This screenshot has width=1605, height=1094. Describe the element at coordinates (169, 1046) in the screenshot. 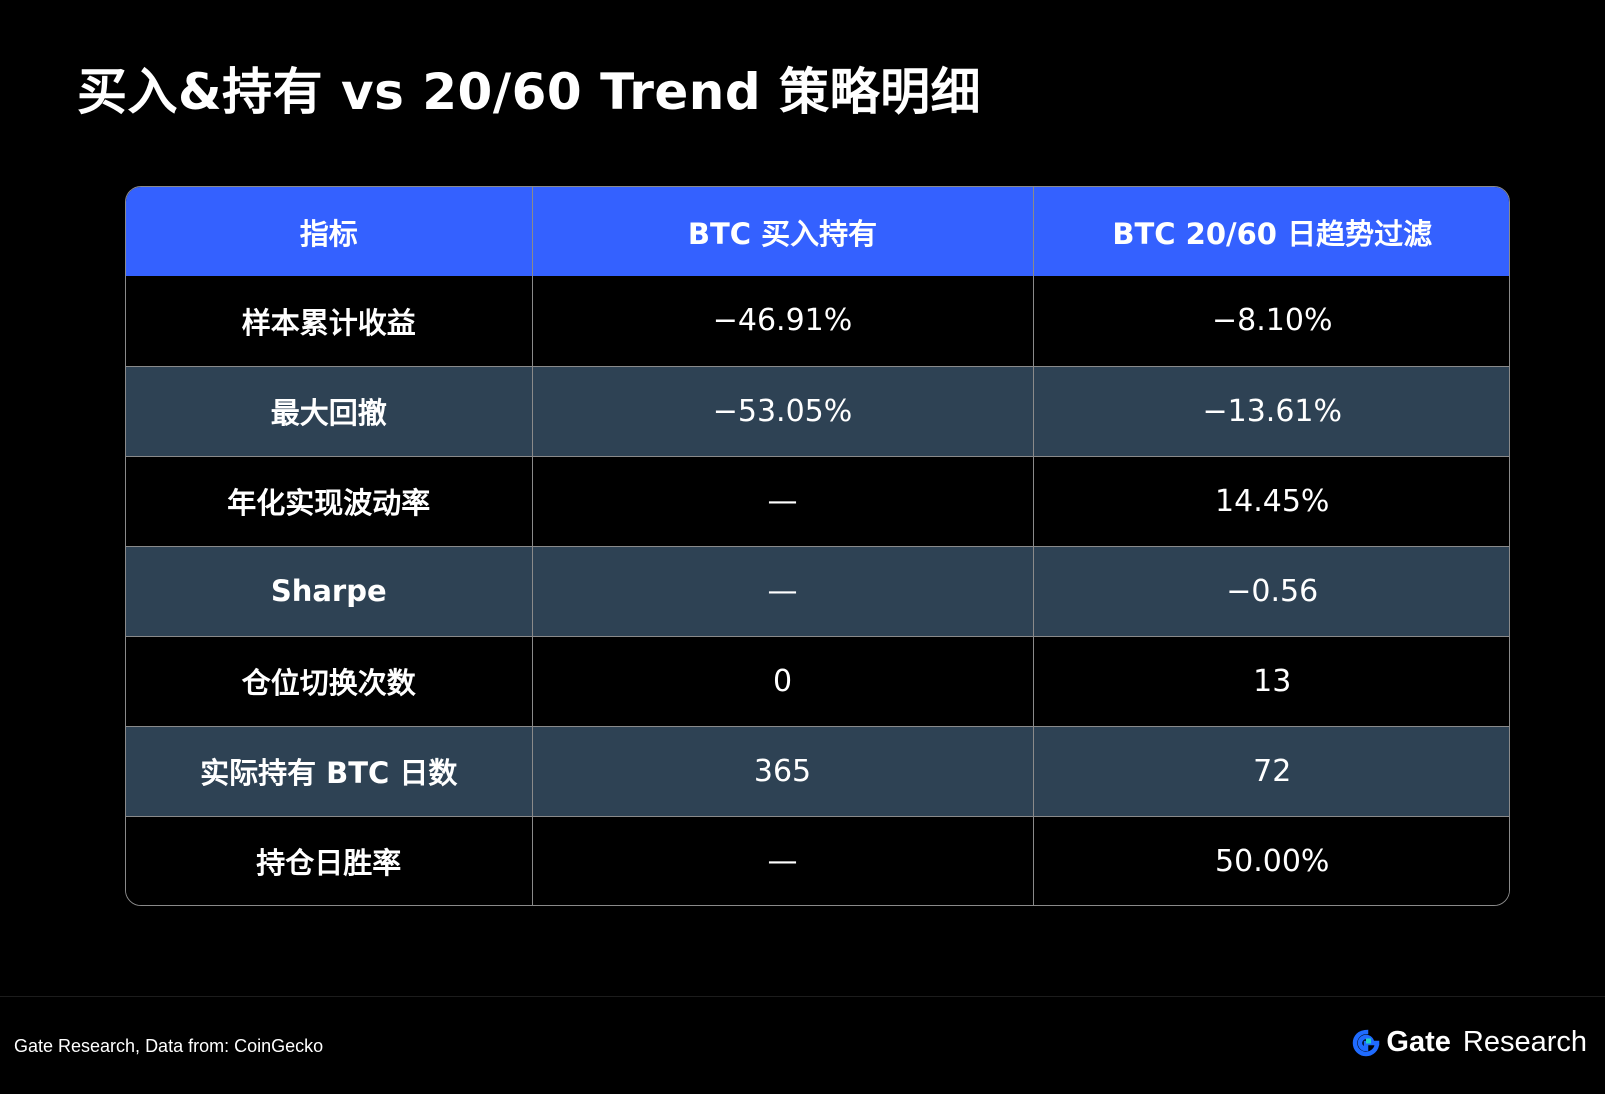

I see `source-note: Gate Research, Data from: CoinGecko` at that location.